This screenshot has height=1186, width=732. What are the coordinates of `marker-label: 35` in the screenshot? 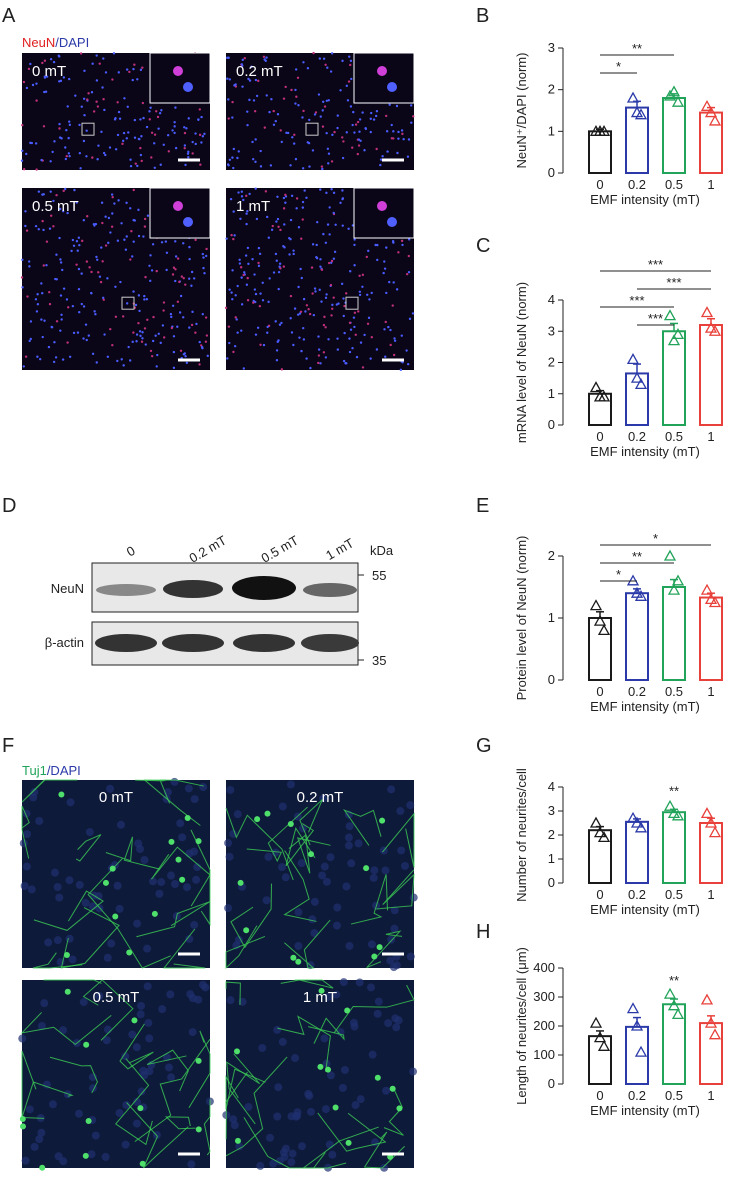 It's located at (379, 660).